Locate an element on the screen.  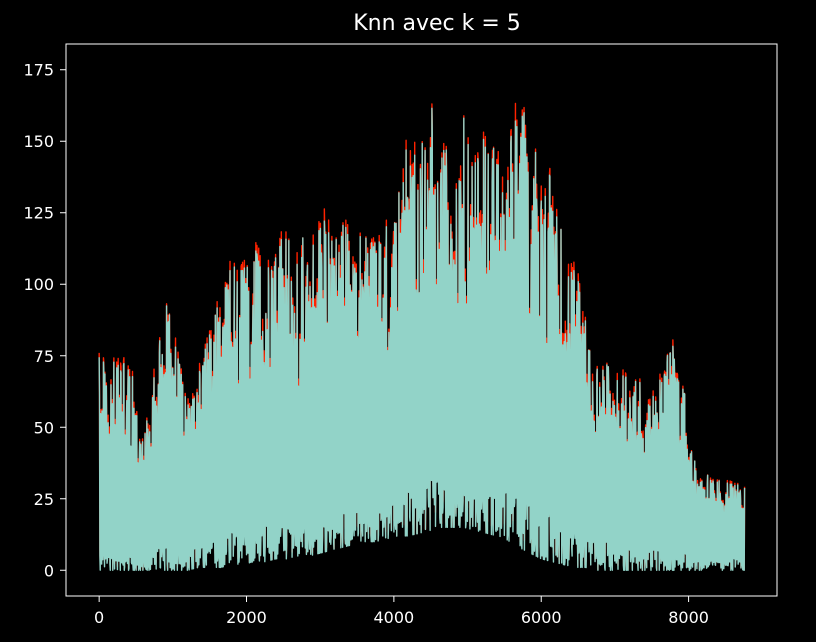
x-axis: 0 2000 4000 6000 8000 is located at coordinates (401, 611).